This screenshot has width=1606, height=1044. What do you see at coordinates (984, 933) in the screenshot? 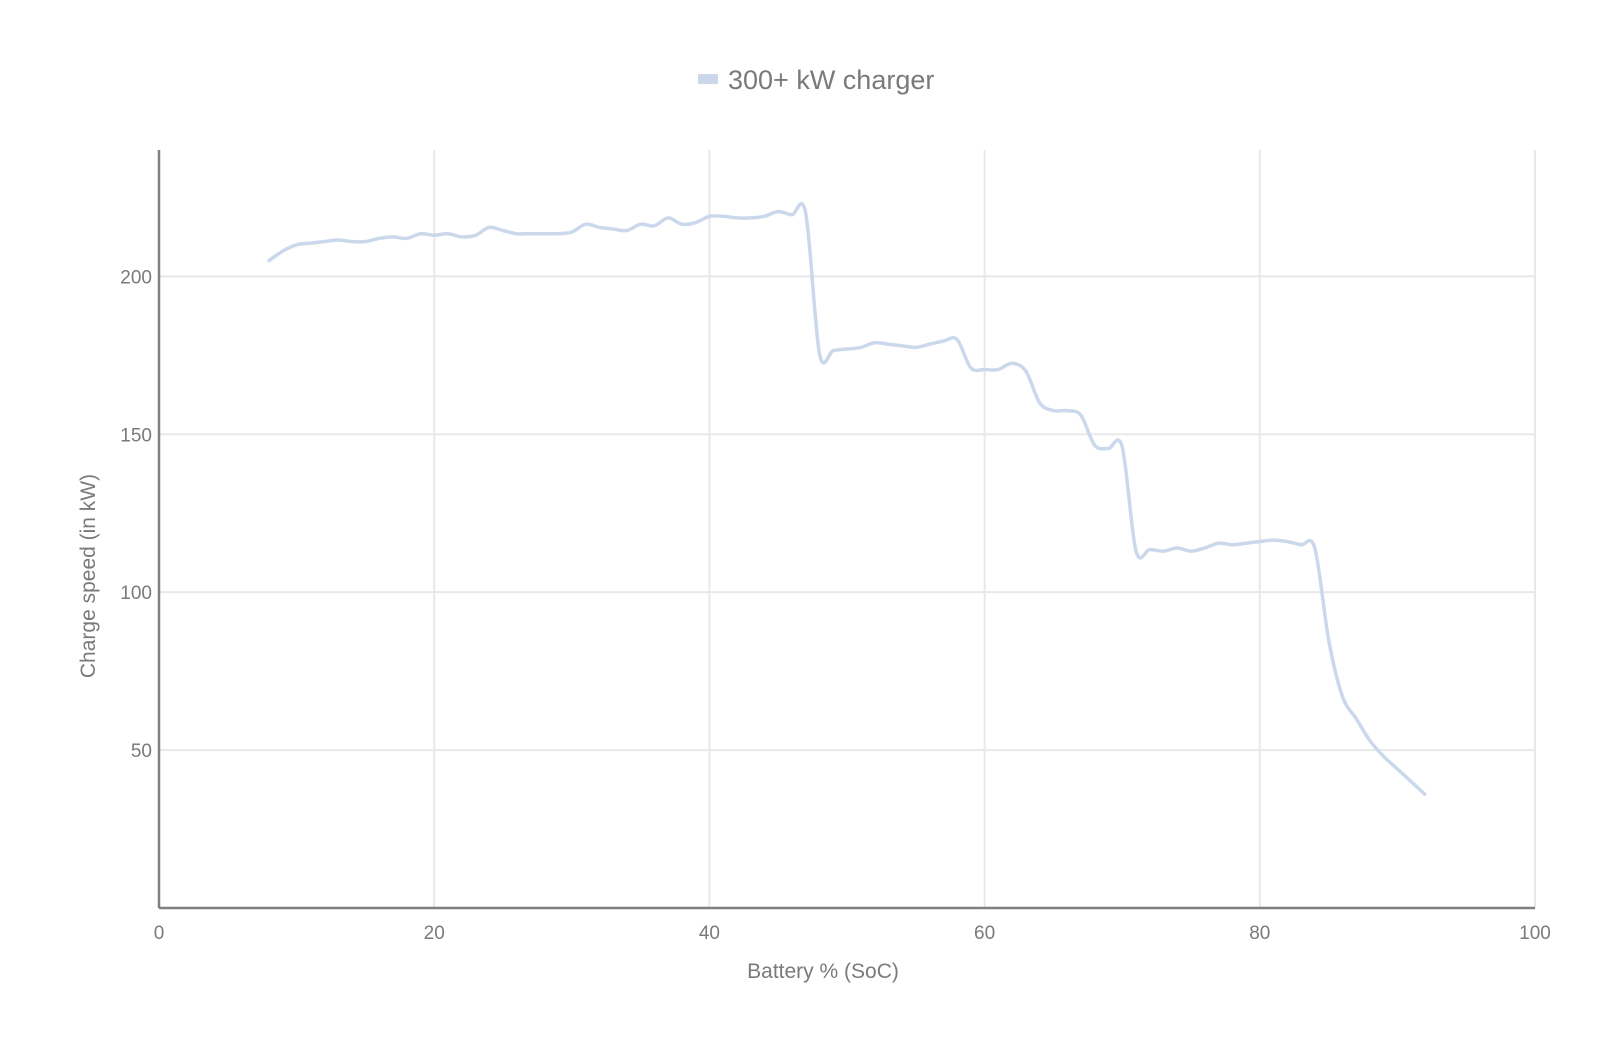
I see `x-tick-label: 60` at bounding box center [984, 933].